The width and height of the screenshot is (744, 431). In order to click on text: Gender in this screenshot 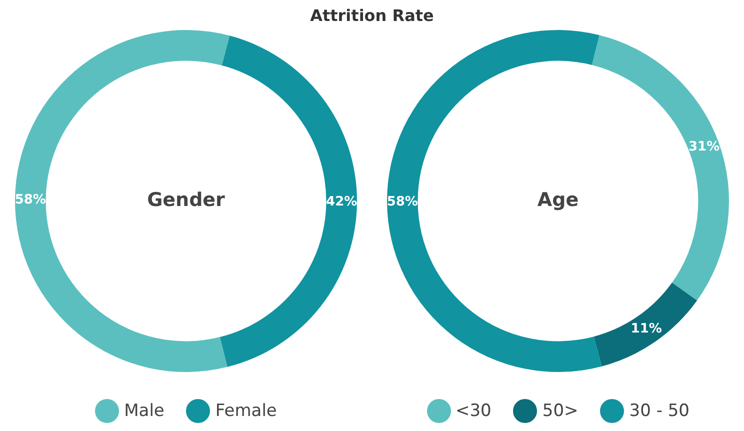, I will do `click(186, 199)`.